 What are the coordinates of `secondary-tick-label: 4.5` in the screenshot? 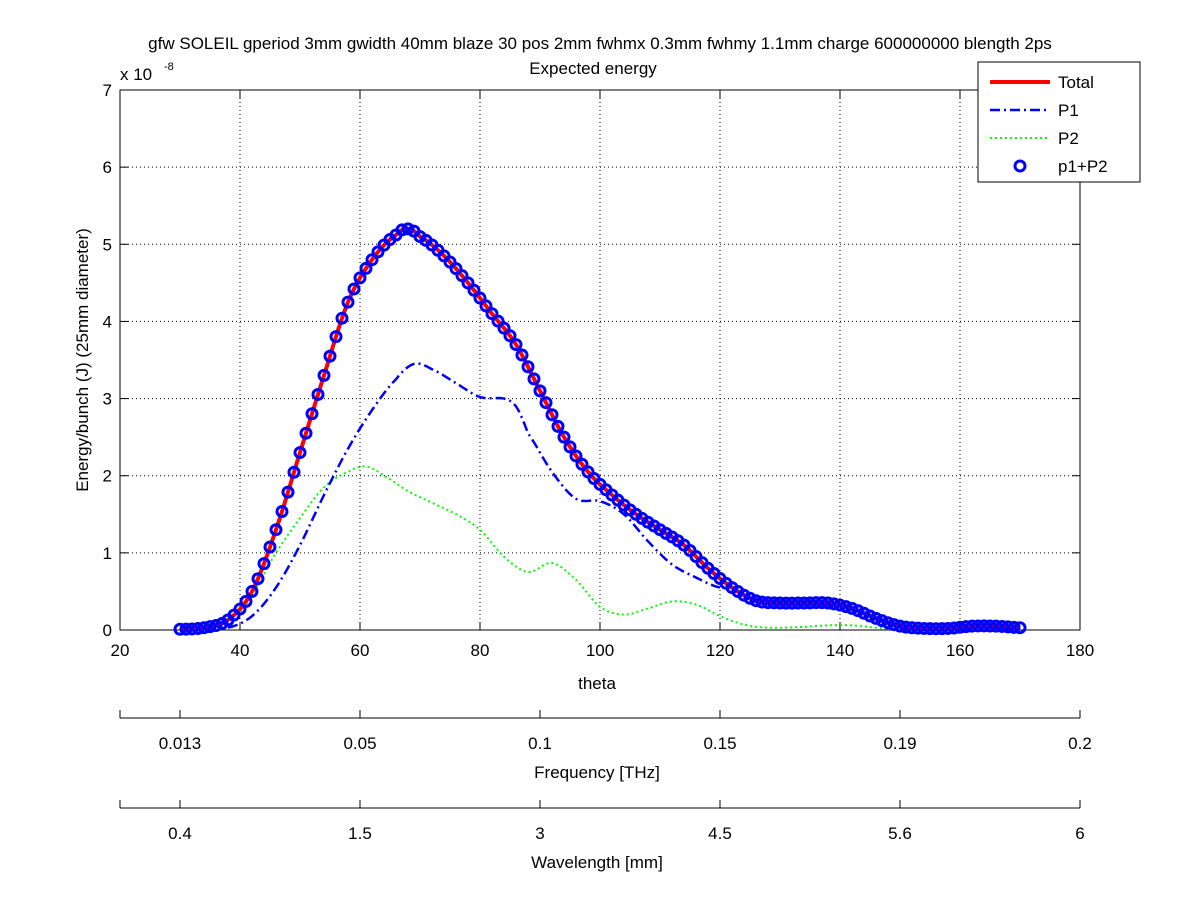 It's located at (720, 833).